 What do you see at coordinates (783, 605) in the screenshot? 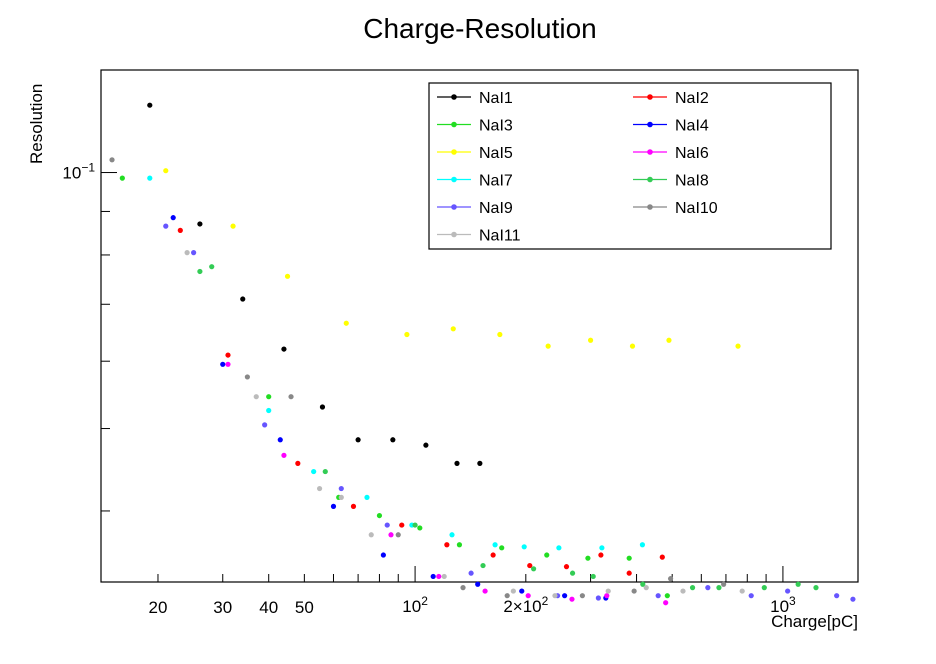
I see `x-tick-label: 10³` at bounding box center [783, 605].